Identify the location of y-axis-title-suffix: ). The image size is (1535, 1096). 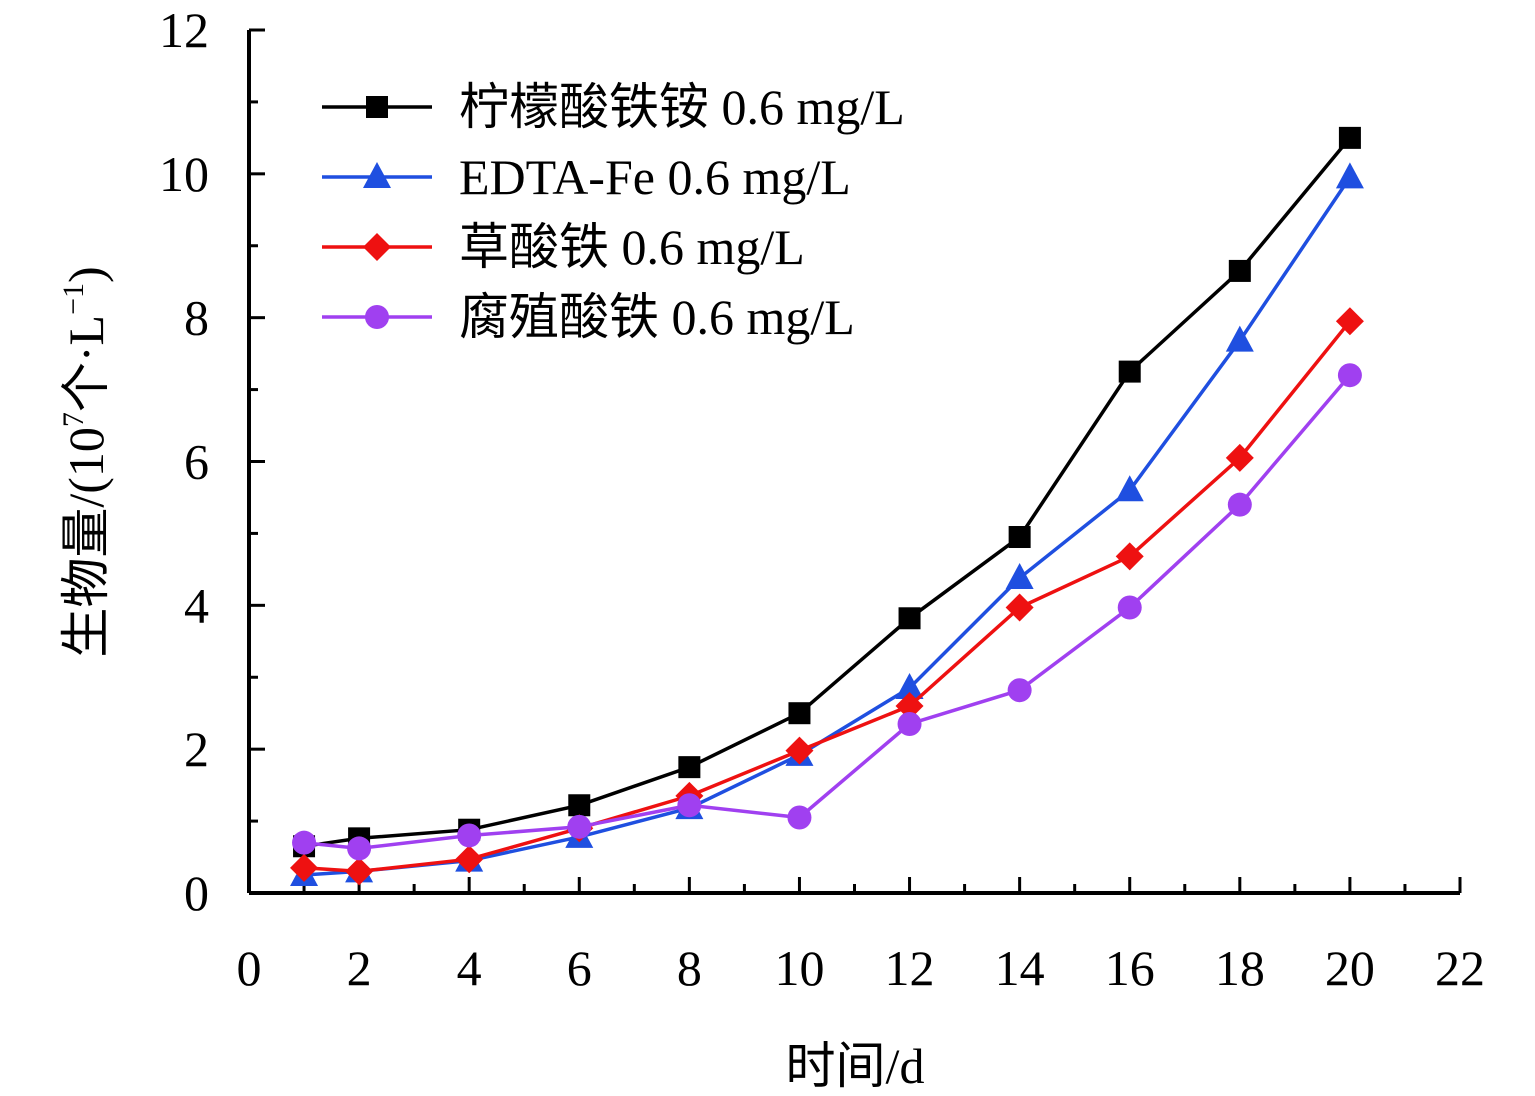
(86, 274).